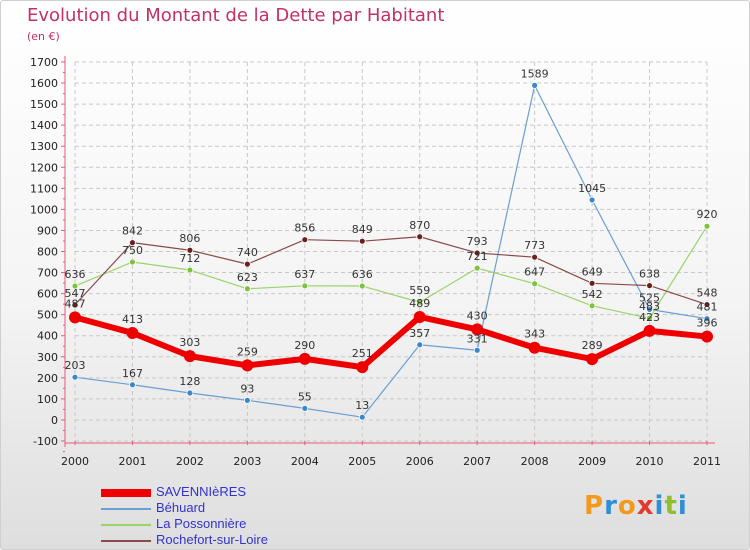 The width and height of the screenshot is (750, 550). Describe the element at coordinates (650, 461) in the screenshot. I see `x-tick-label: 2010` at that location.